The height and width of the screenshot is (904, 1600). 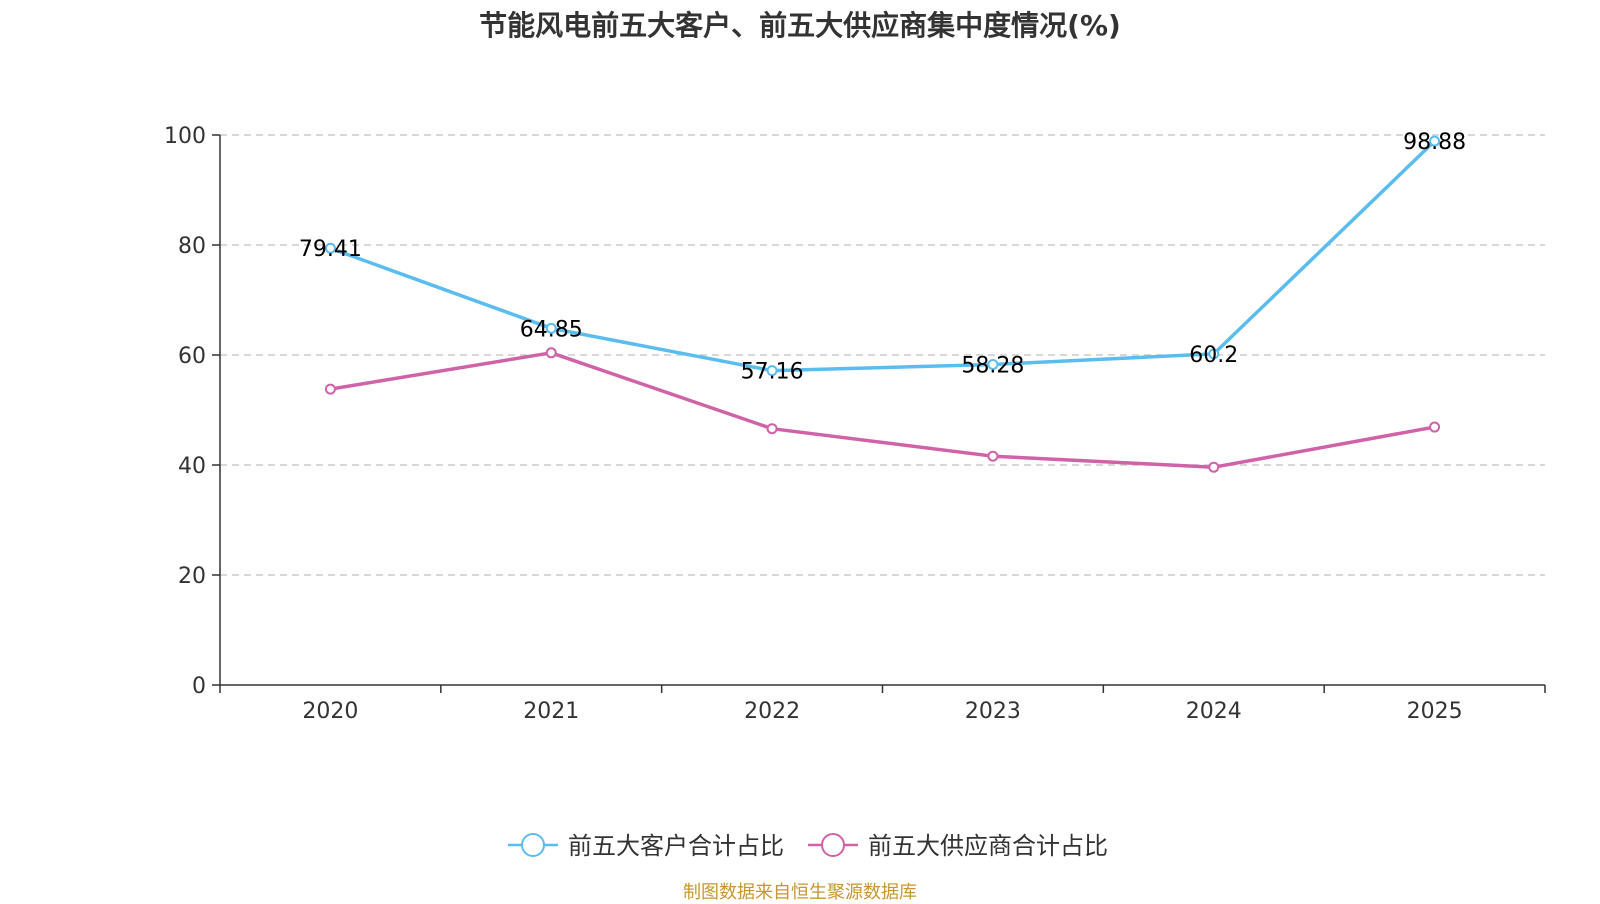 I want to click on x-tick-label: 2025, so click(x=1435, y=711).